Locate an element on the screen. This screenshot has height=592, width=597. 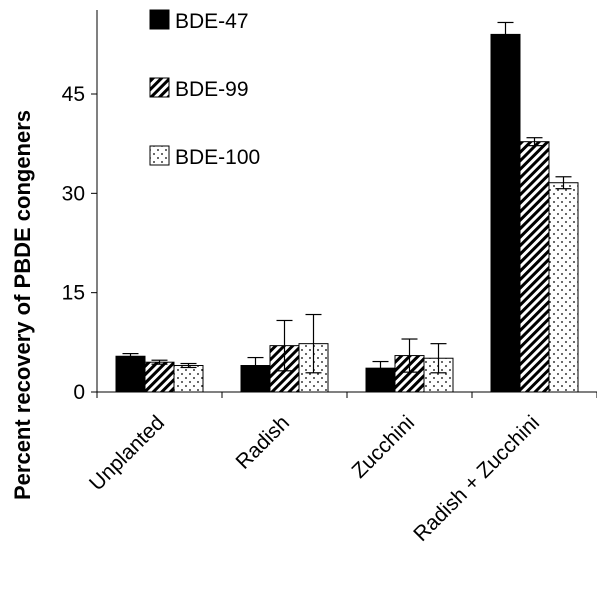
x-tick-label: Zucchini is located at coordinates (383, 447).